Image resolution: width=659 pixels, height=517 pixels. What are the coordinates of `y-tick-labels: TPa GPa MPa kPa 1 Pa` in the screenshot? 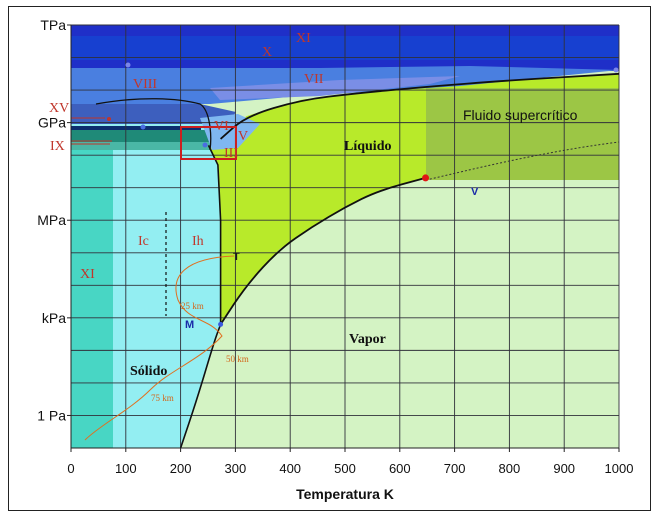 It's located at (54, 220).